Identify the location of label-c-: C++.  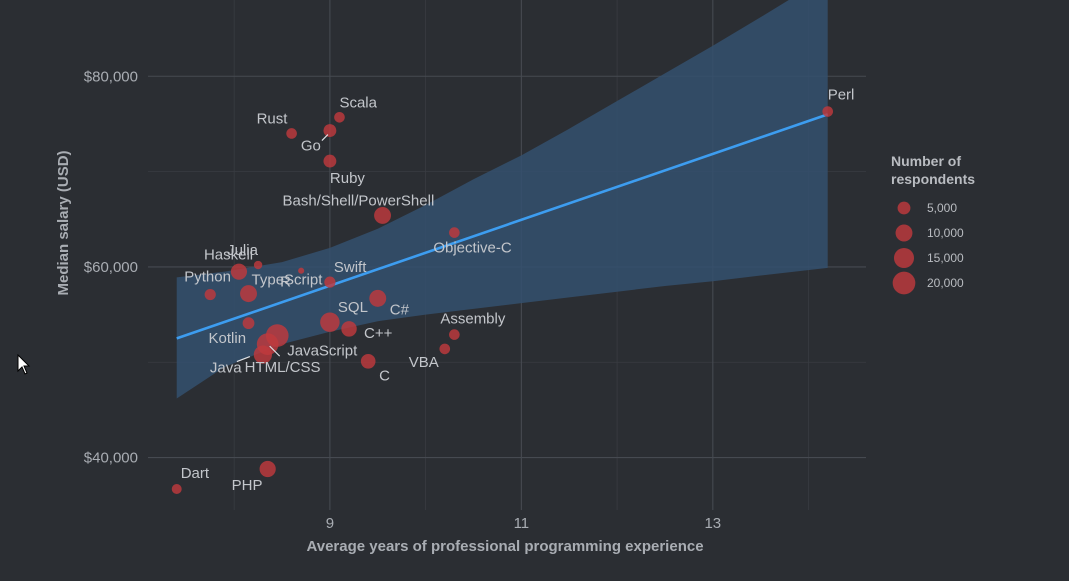
(378, 333).